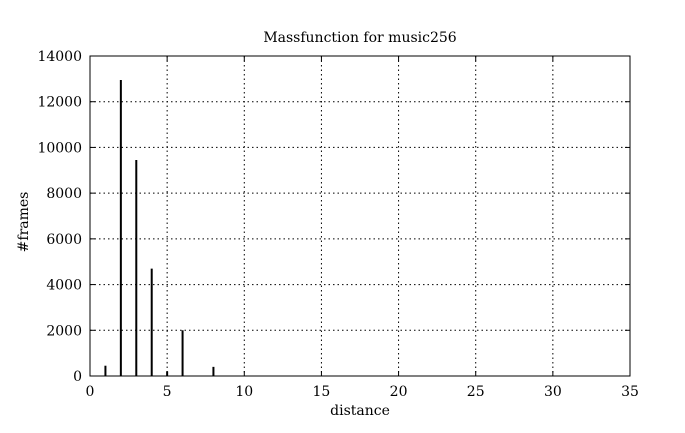 The width and height of the screenshot is (685, 433). I want to click on y-tick-label: 8000, so click(64, 194).